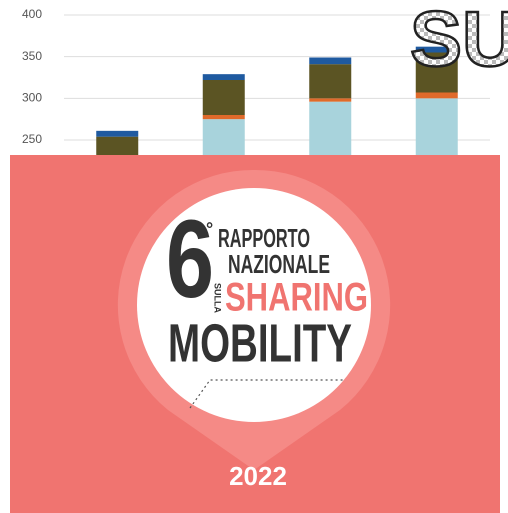 The image size is (508, 513). Describe the element at coordinates (296, 298) in the screenshot. I see `title-line-3: SHARING` at that location.